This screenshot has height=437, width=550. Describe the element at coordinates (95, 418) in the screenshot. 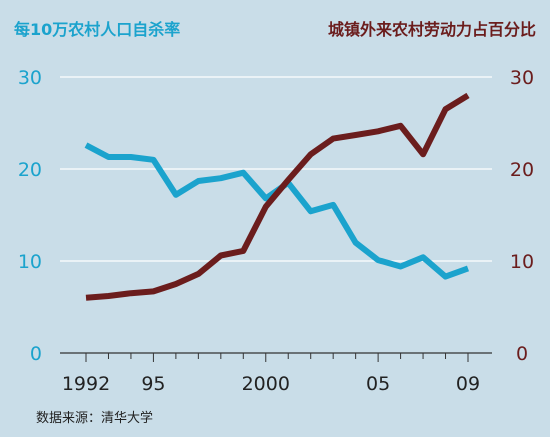

I see `source-note: 数据来源：清华大学` at that location.